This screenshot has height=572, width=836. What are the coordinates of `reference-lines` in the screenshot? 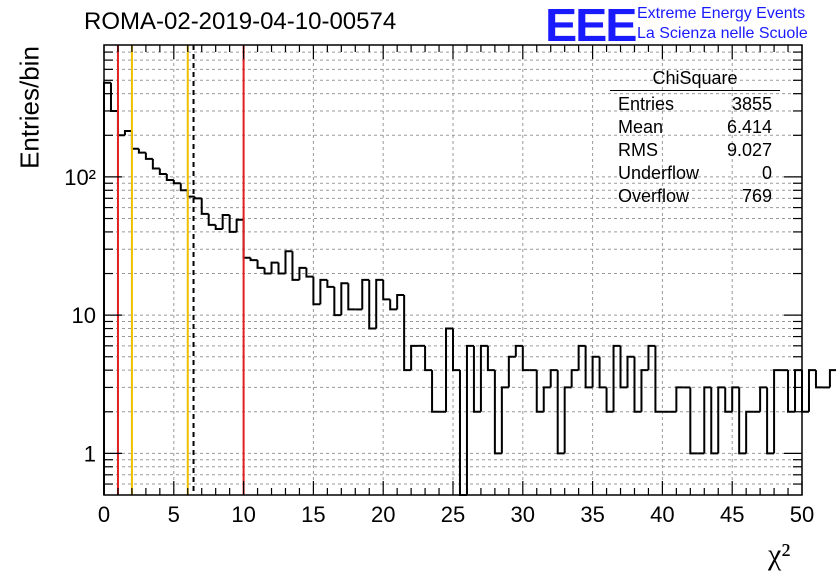 It's located at (180, 270).